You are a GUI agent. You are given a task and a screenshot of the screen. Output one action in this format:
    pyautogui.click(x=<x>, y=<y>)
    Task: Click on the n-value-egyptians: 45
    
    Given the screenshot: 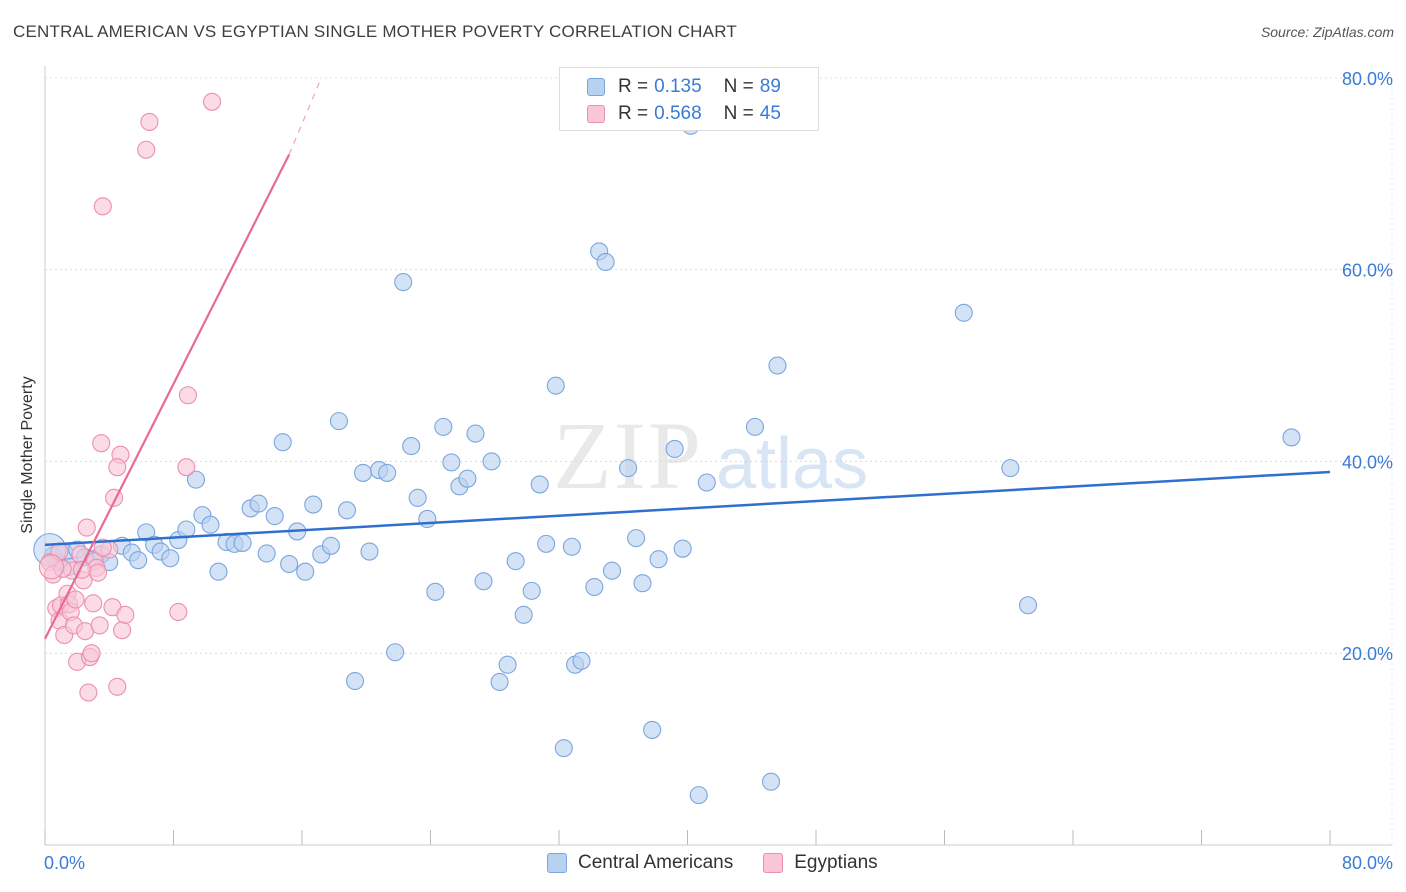 What is the action you would take?
    pyautogui.click(x=770, y=113)
    